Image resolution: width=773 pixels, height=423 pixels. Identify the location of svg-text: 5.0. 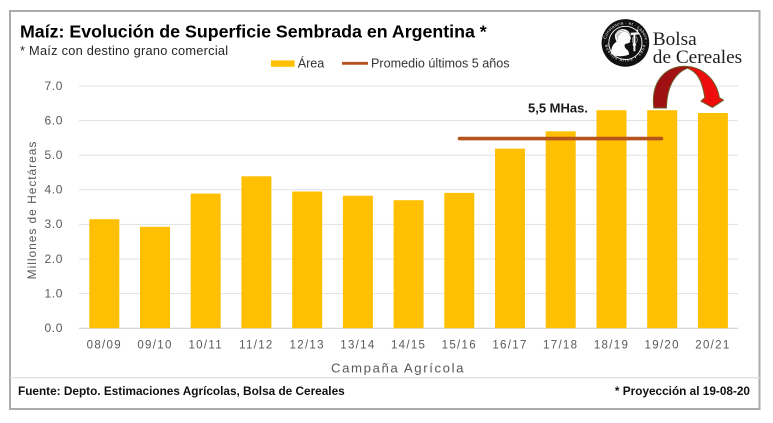
(54, 155).